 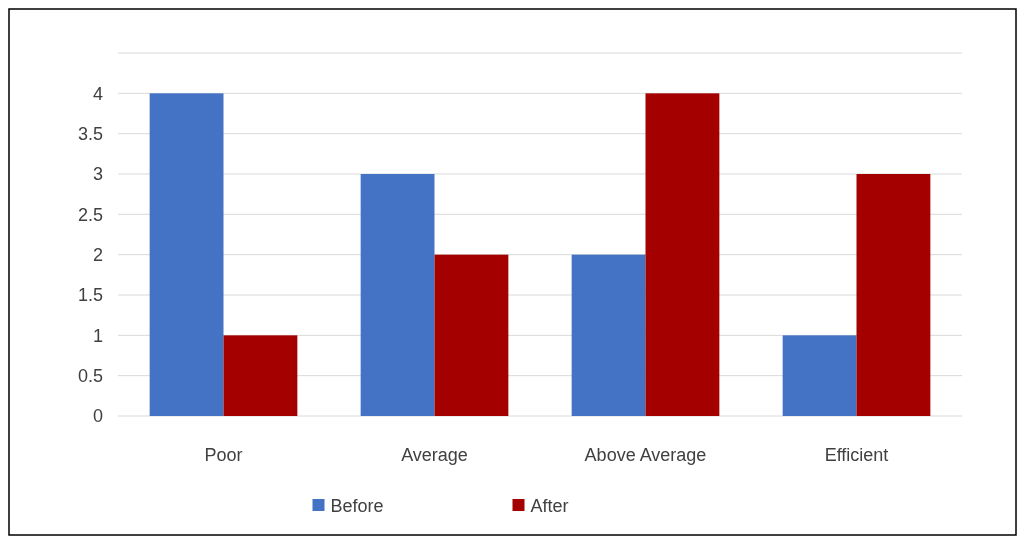 I want to click on y-tick-label: 4, so click(x=97, y=93).